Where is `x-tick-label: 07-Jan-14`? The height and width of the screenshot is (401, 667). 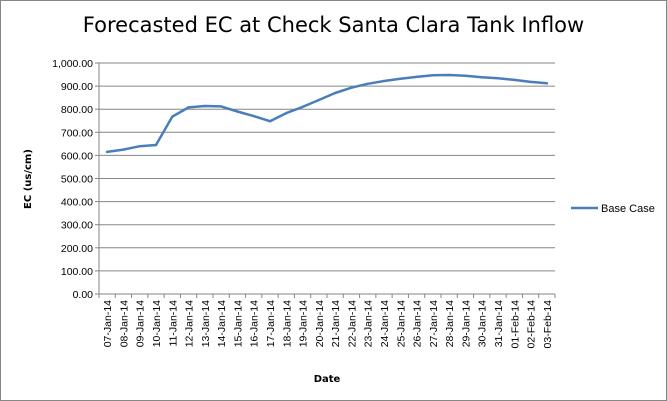
x-tick-label: 07-Jan-14 is located at coordinates (108, 323).